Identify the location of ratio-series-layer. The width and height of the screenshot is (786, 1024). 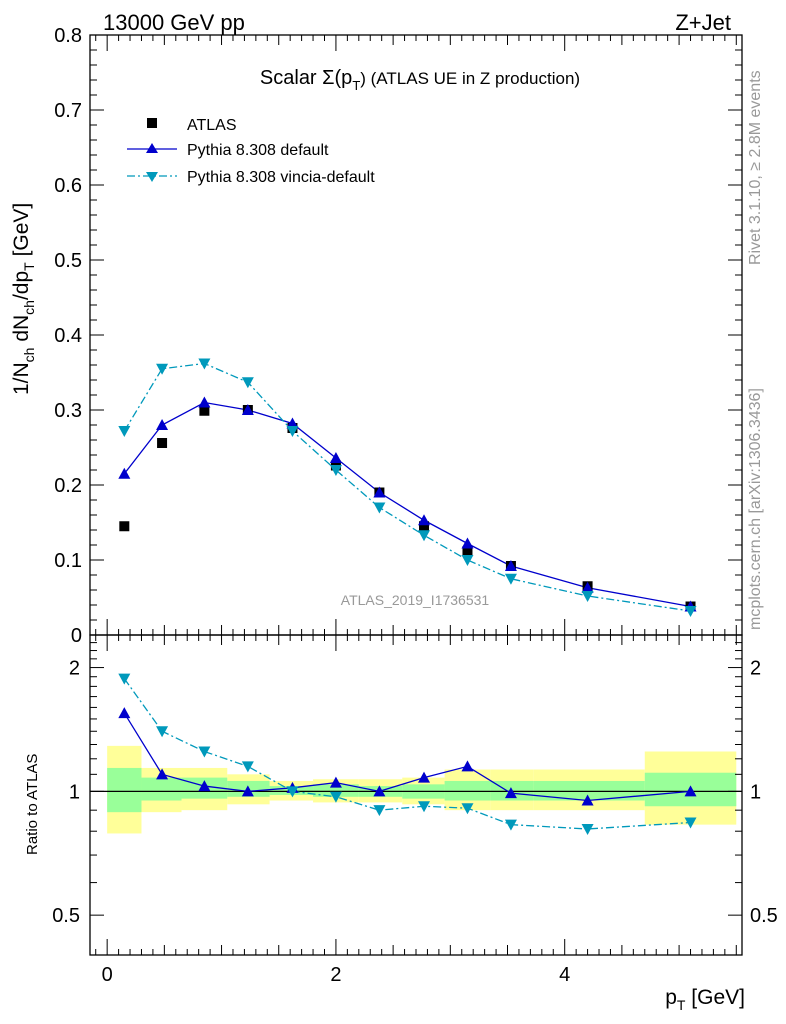
(407, 754).